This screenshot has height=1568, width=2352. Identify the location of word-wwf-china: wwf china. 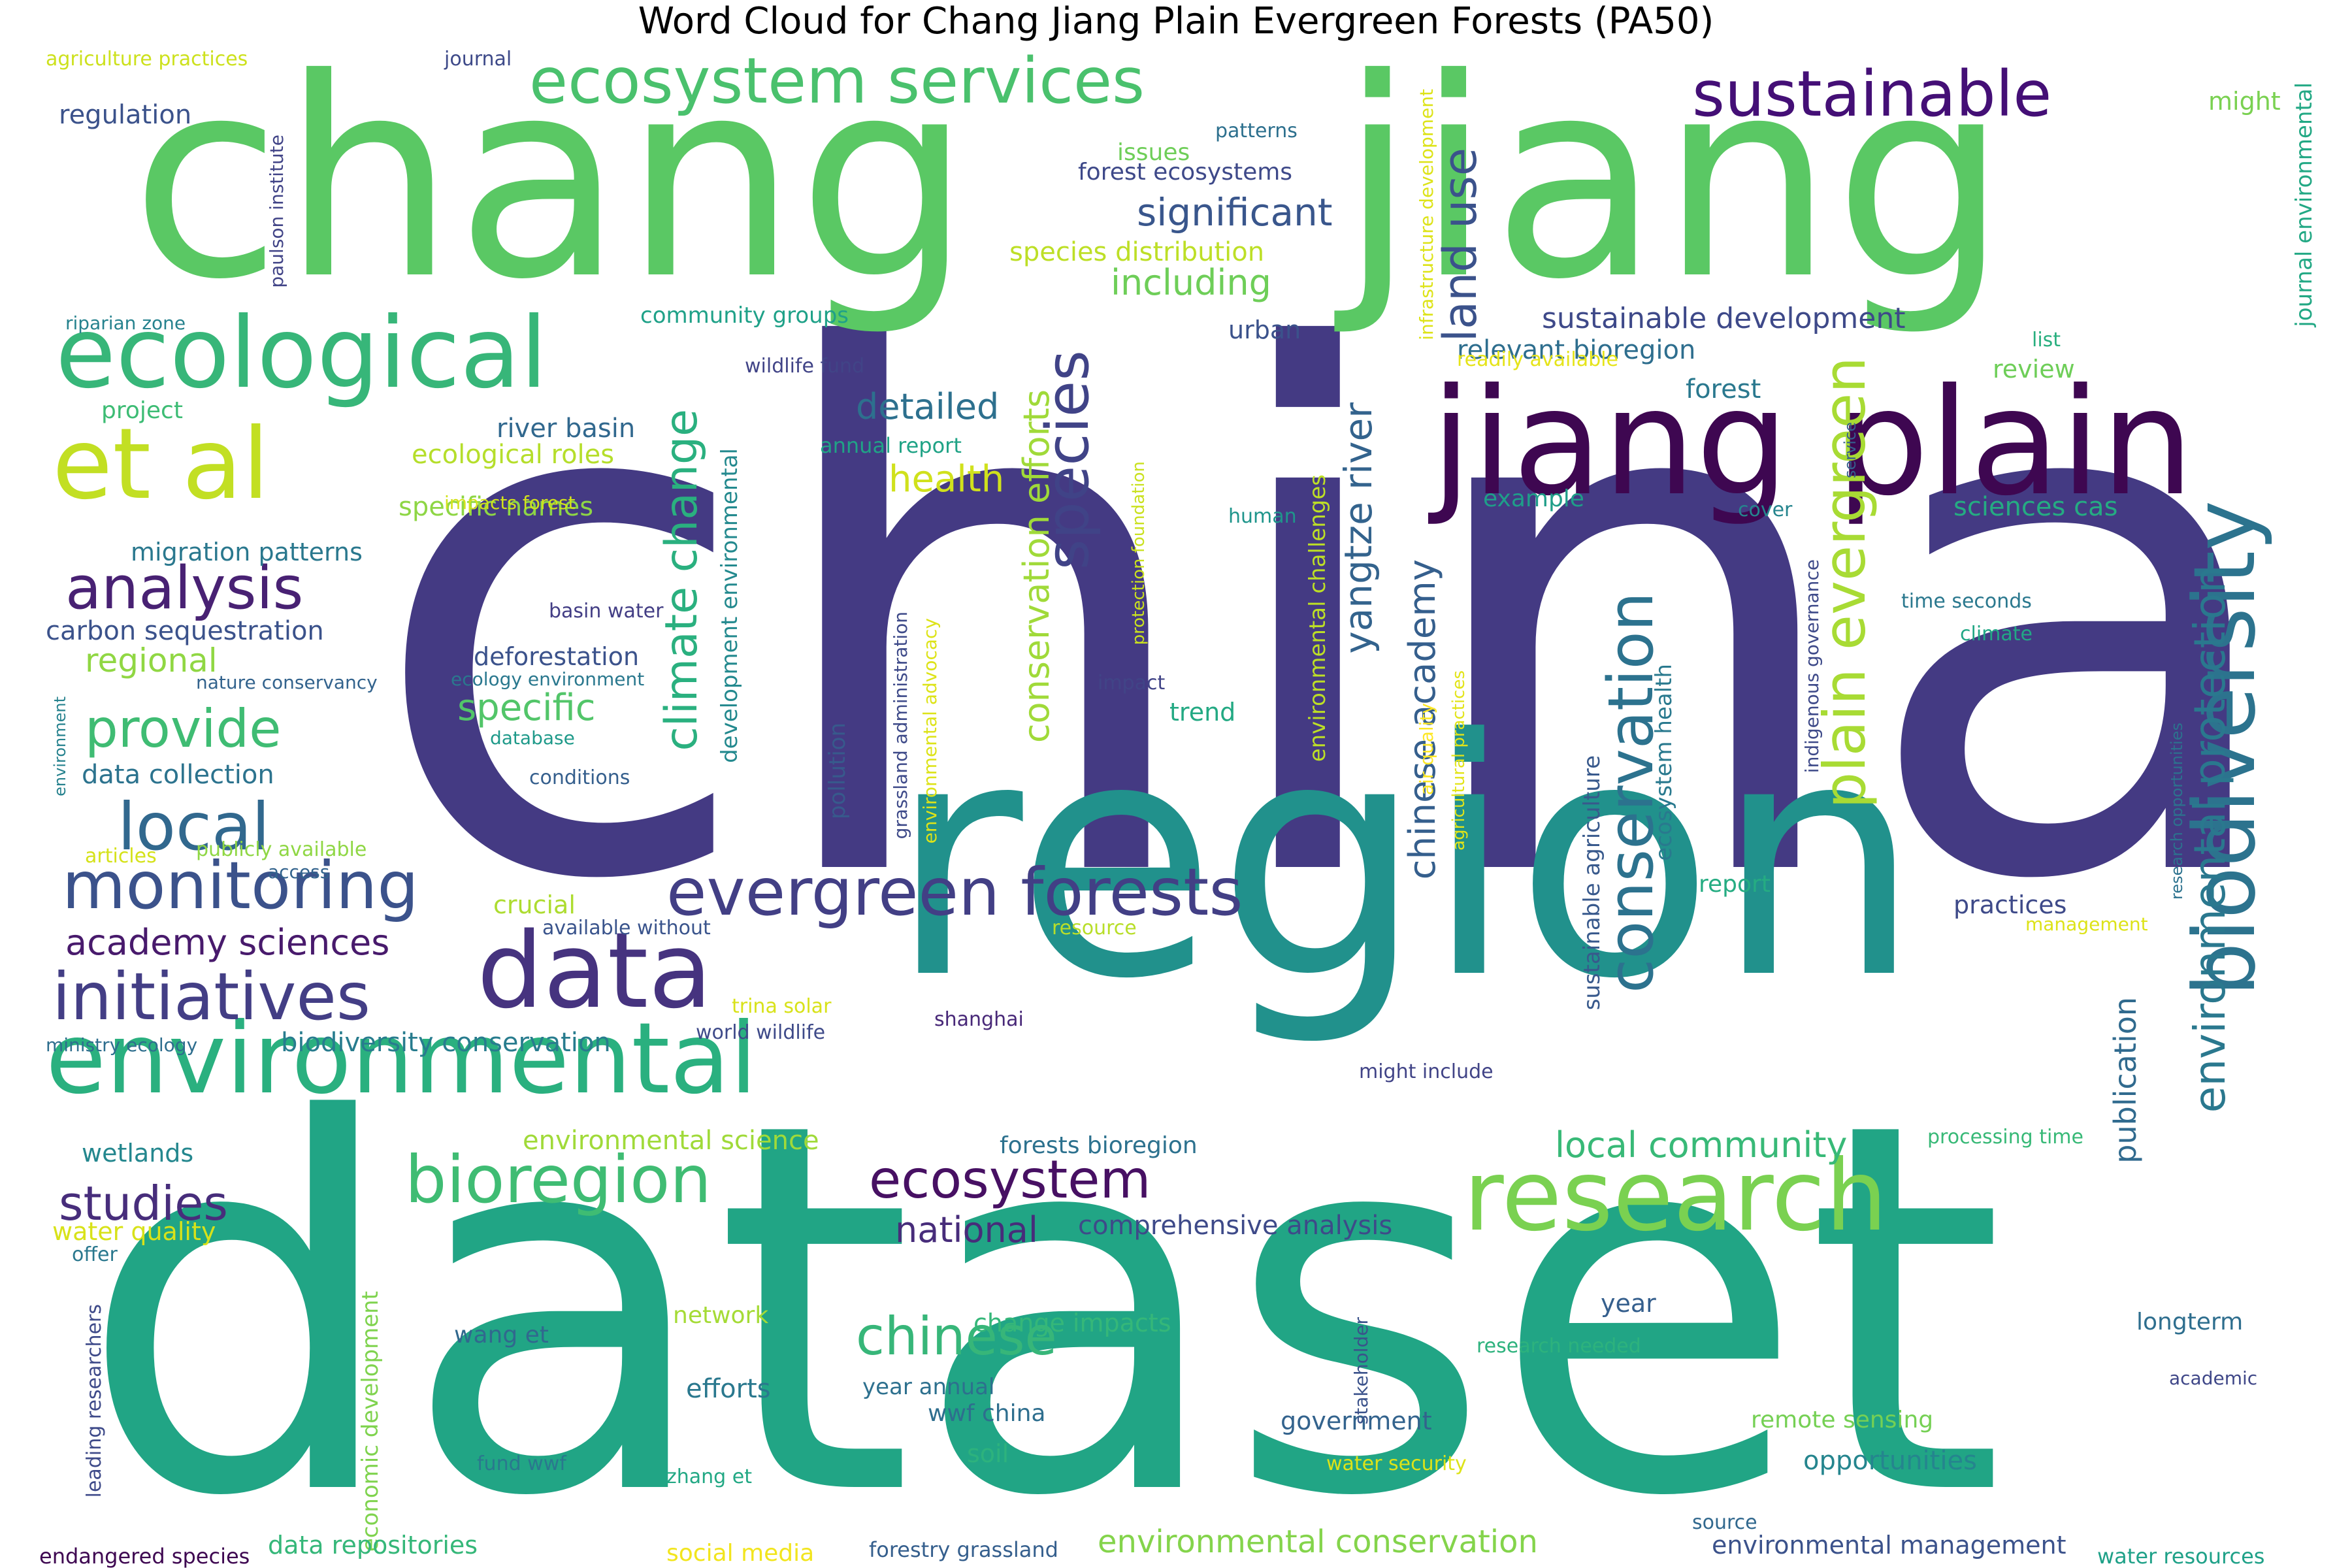
(987, 1413).